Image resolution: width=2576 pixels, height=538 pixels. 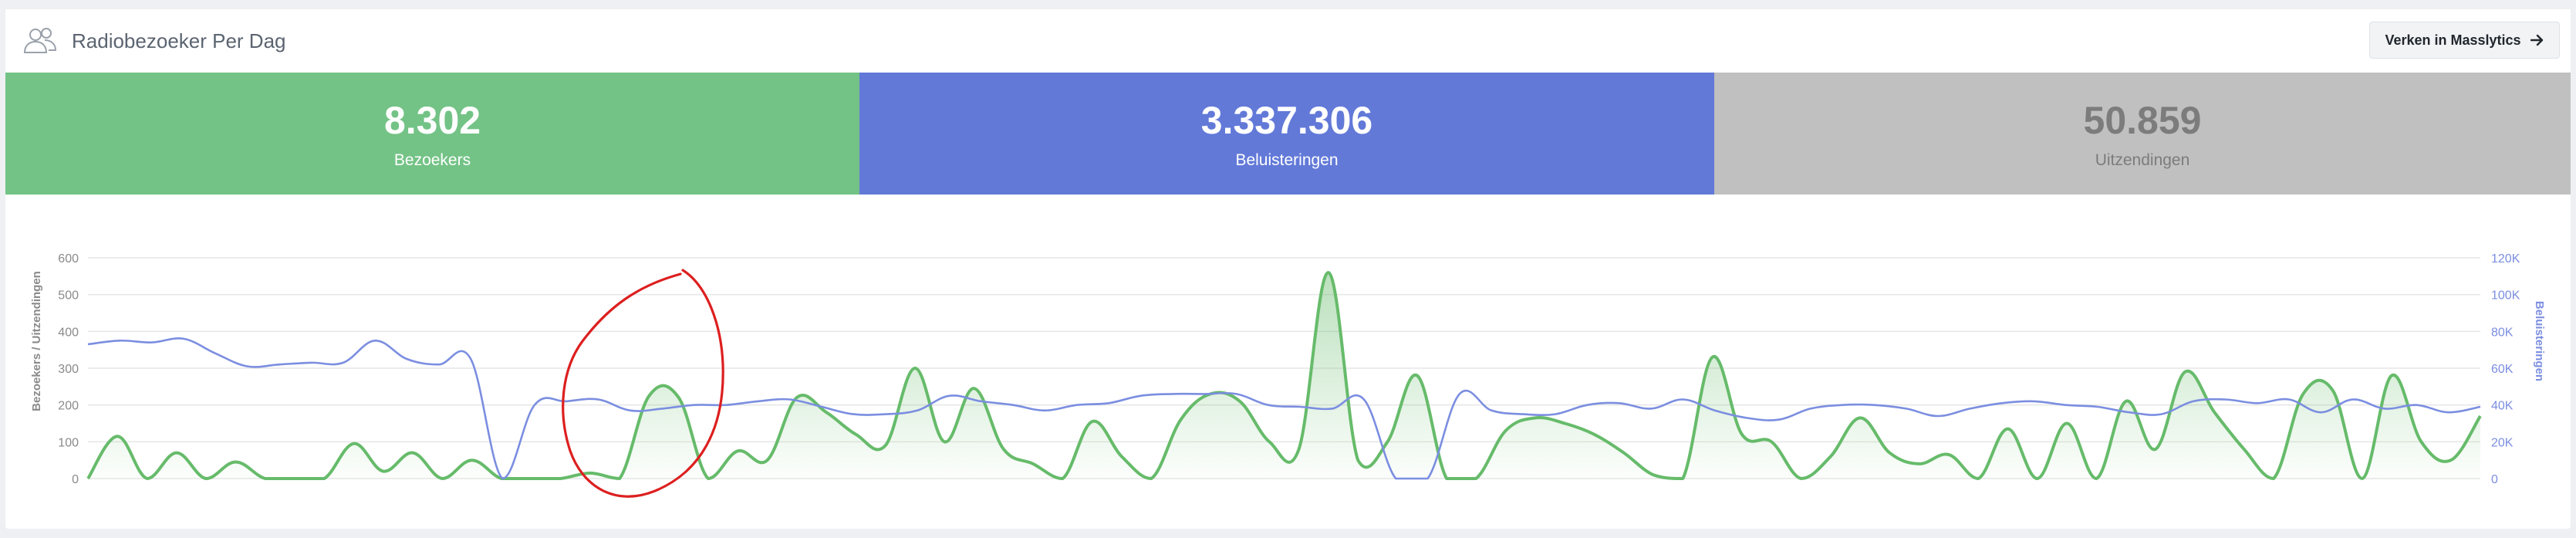 What do you see at coordinates (2453, 40) in the screenshot?
I see `explore-button-label: Verken in Masslytics` at bounding box center [2453, 40].